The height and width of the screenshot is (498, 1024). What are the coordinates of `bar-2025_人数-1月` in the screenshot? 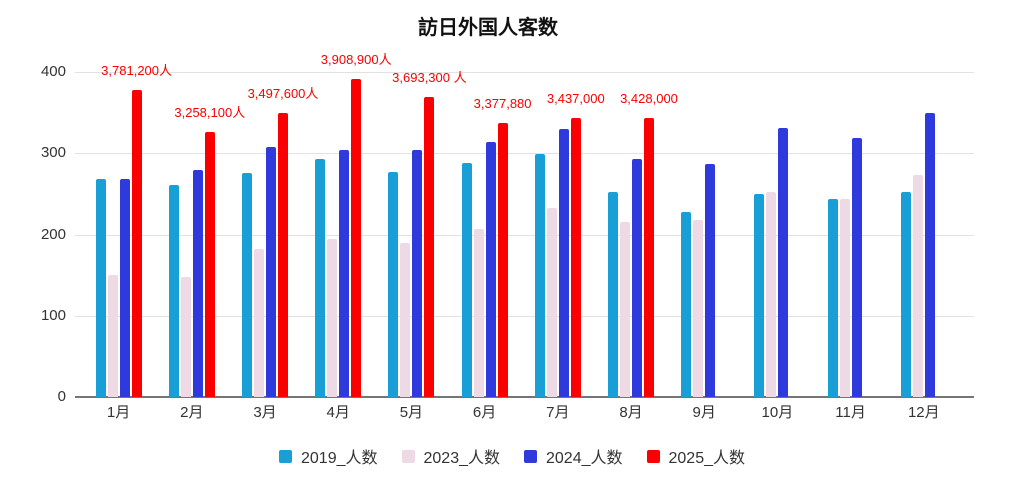 It's located at (136, 243).